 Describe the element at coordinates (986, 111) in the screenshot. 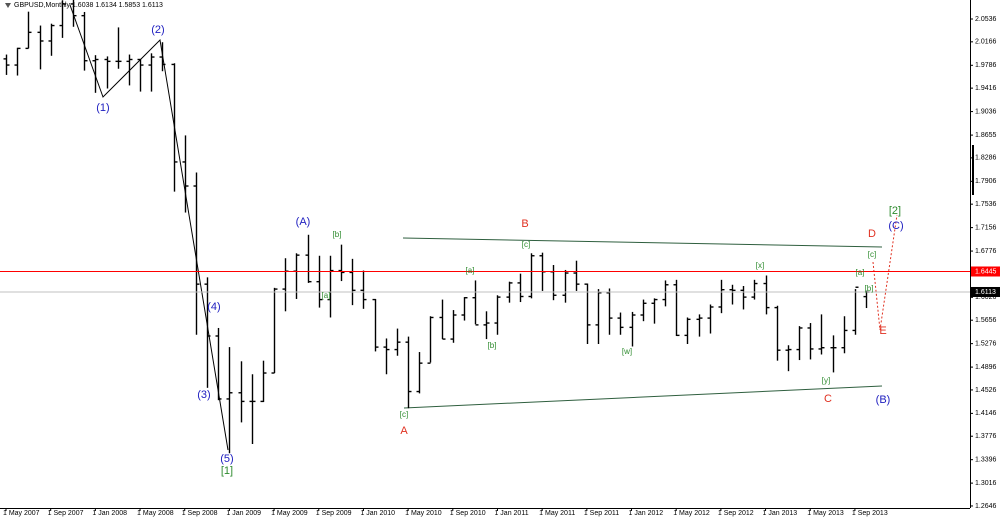

I see `y-tick-label: 1.9036` at that location.